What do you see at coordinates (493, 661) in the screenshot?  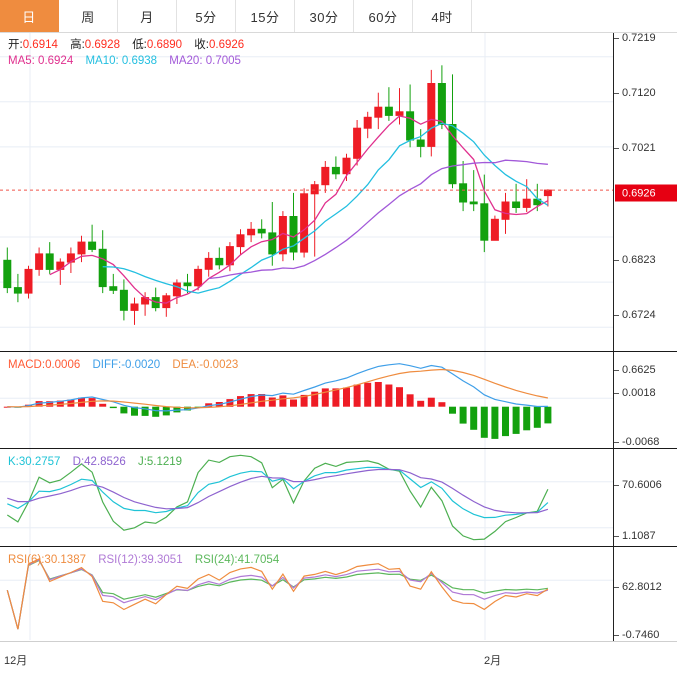 I see `time-axis-label: 2月` at bounding box center [493, 661].